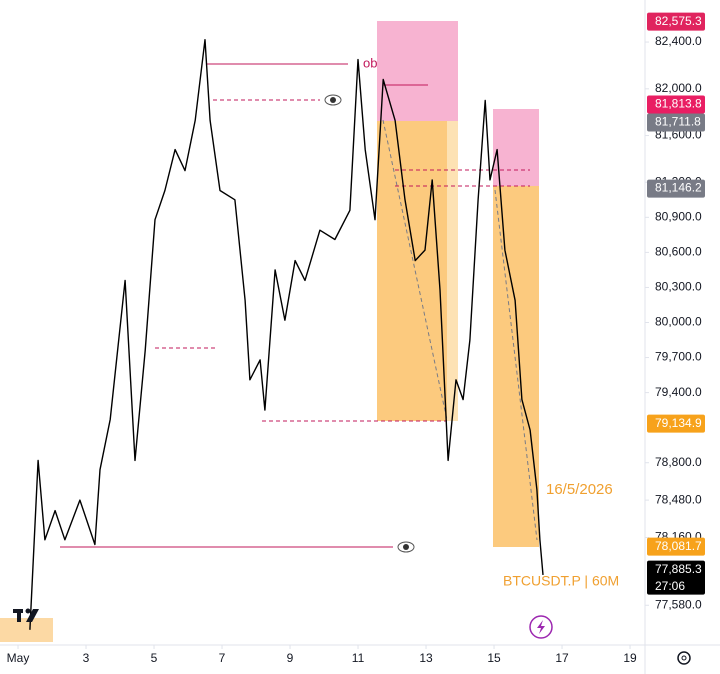 The height and width of the screenshot is (674, 720). Describe the element at coordinates (358, 658) in the screenshot. I see `x-tick-label: 11` at that location.